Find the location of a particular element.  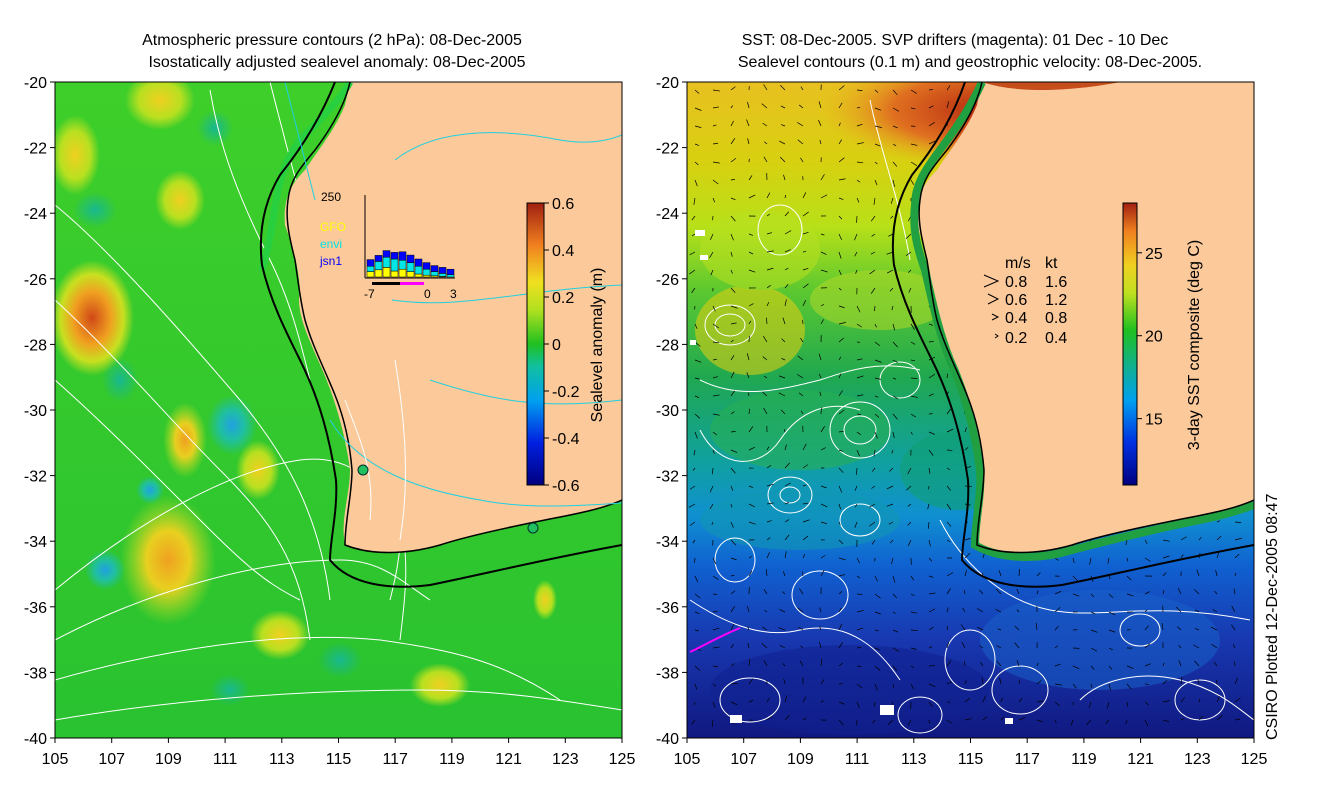

sla-high-anomaly is located at coordinates (94, 318).